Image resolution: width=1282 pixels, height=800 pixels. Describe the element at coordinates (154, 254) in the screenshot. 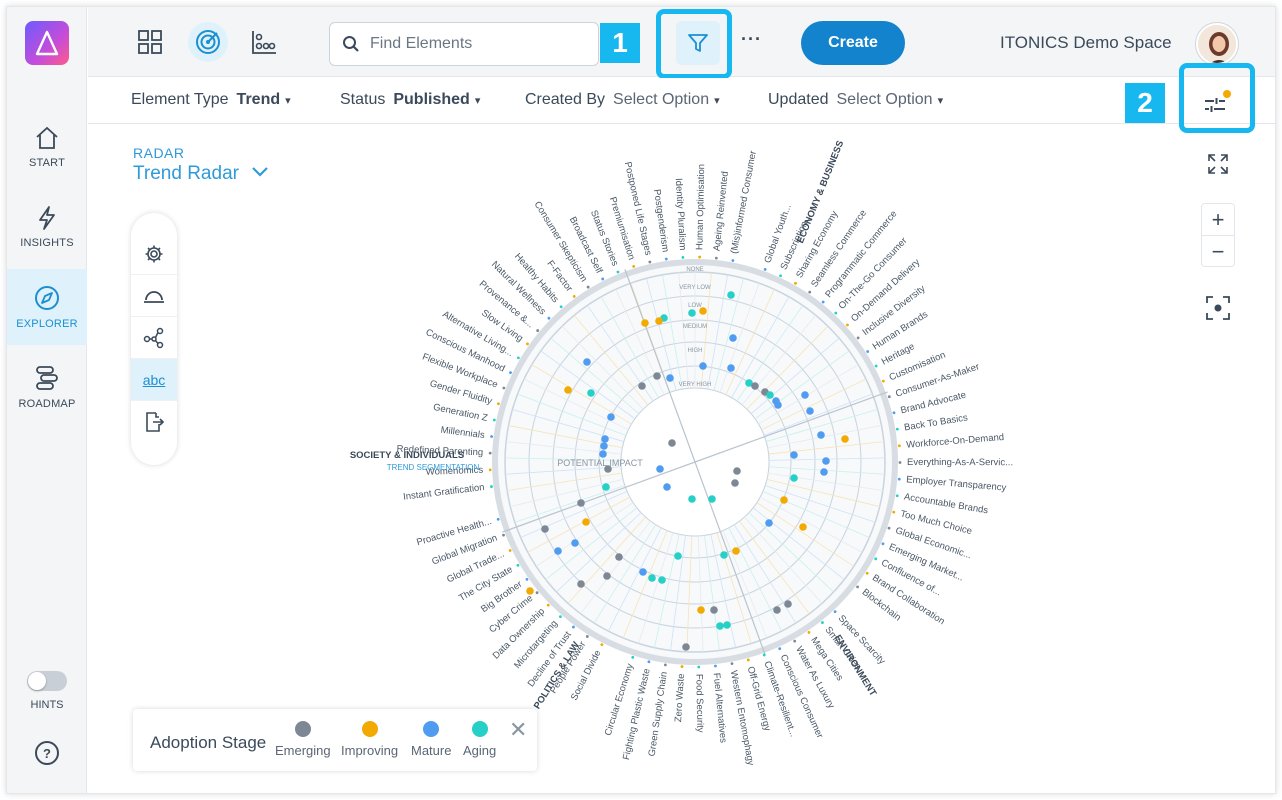

I see `settings-tool` at that location.